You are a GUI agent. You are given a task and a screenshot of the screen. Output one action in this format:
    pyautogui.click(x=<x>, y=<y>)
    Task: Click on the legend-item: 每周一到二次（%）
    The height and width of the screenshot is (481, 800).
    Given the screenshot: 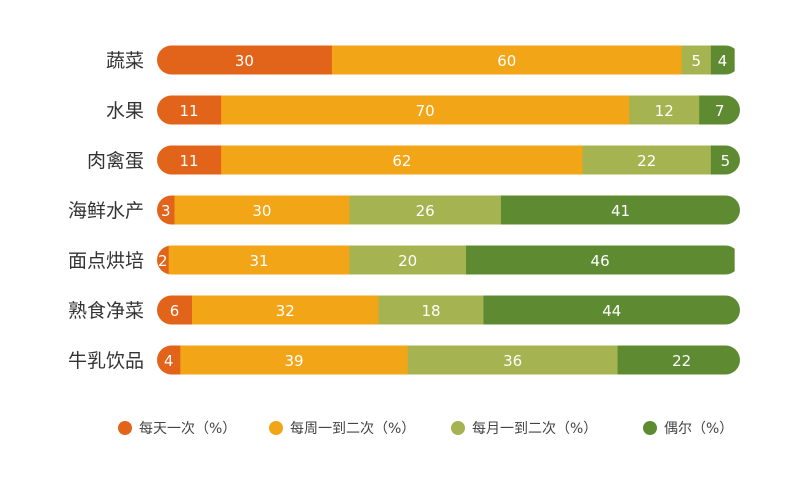 What is the action you would take?
    pyautogui.click(x=342, y=429)
    